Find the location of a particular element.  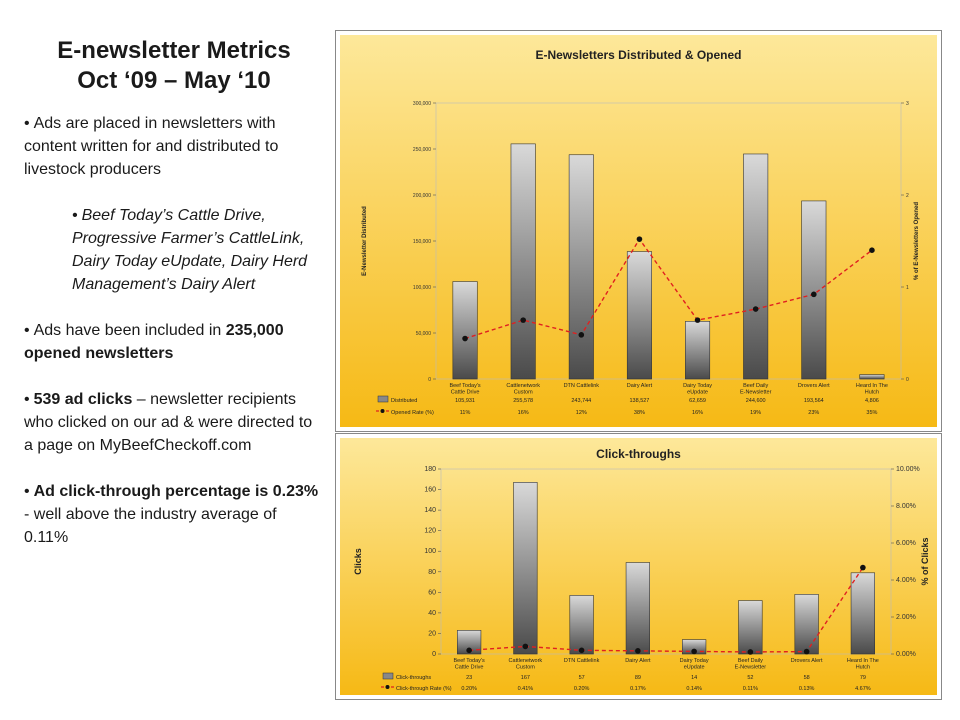

legend-swatch-bar is located at coordinates (388, 676).